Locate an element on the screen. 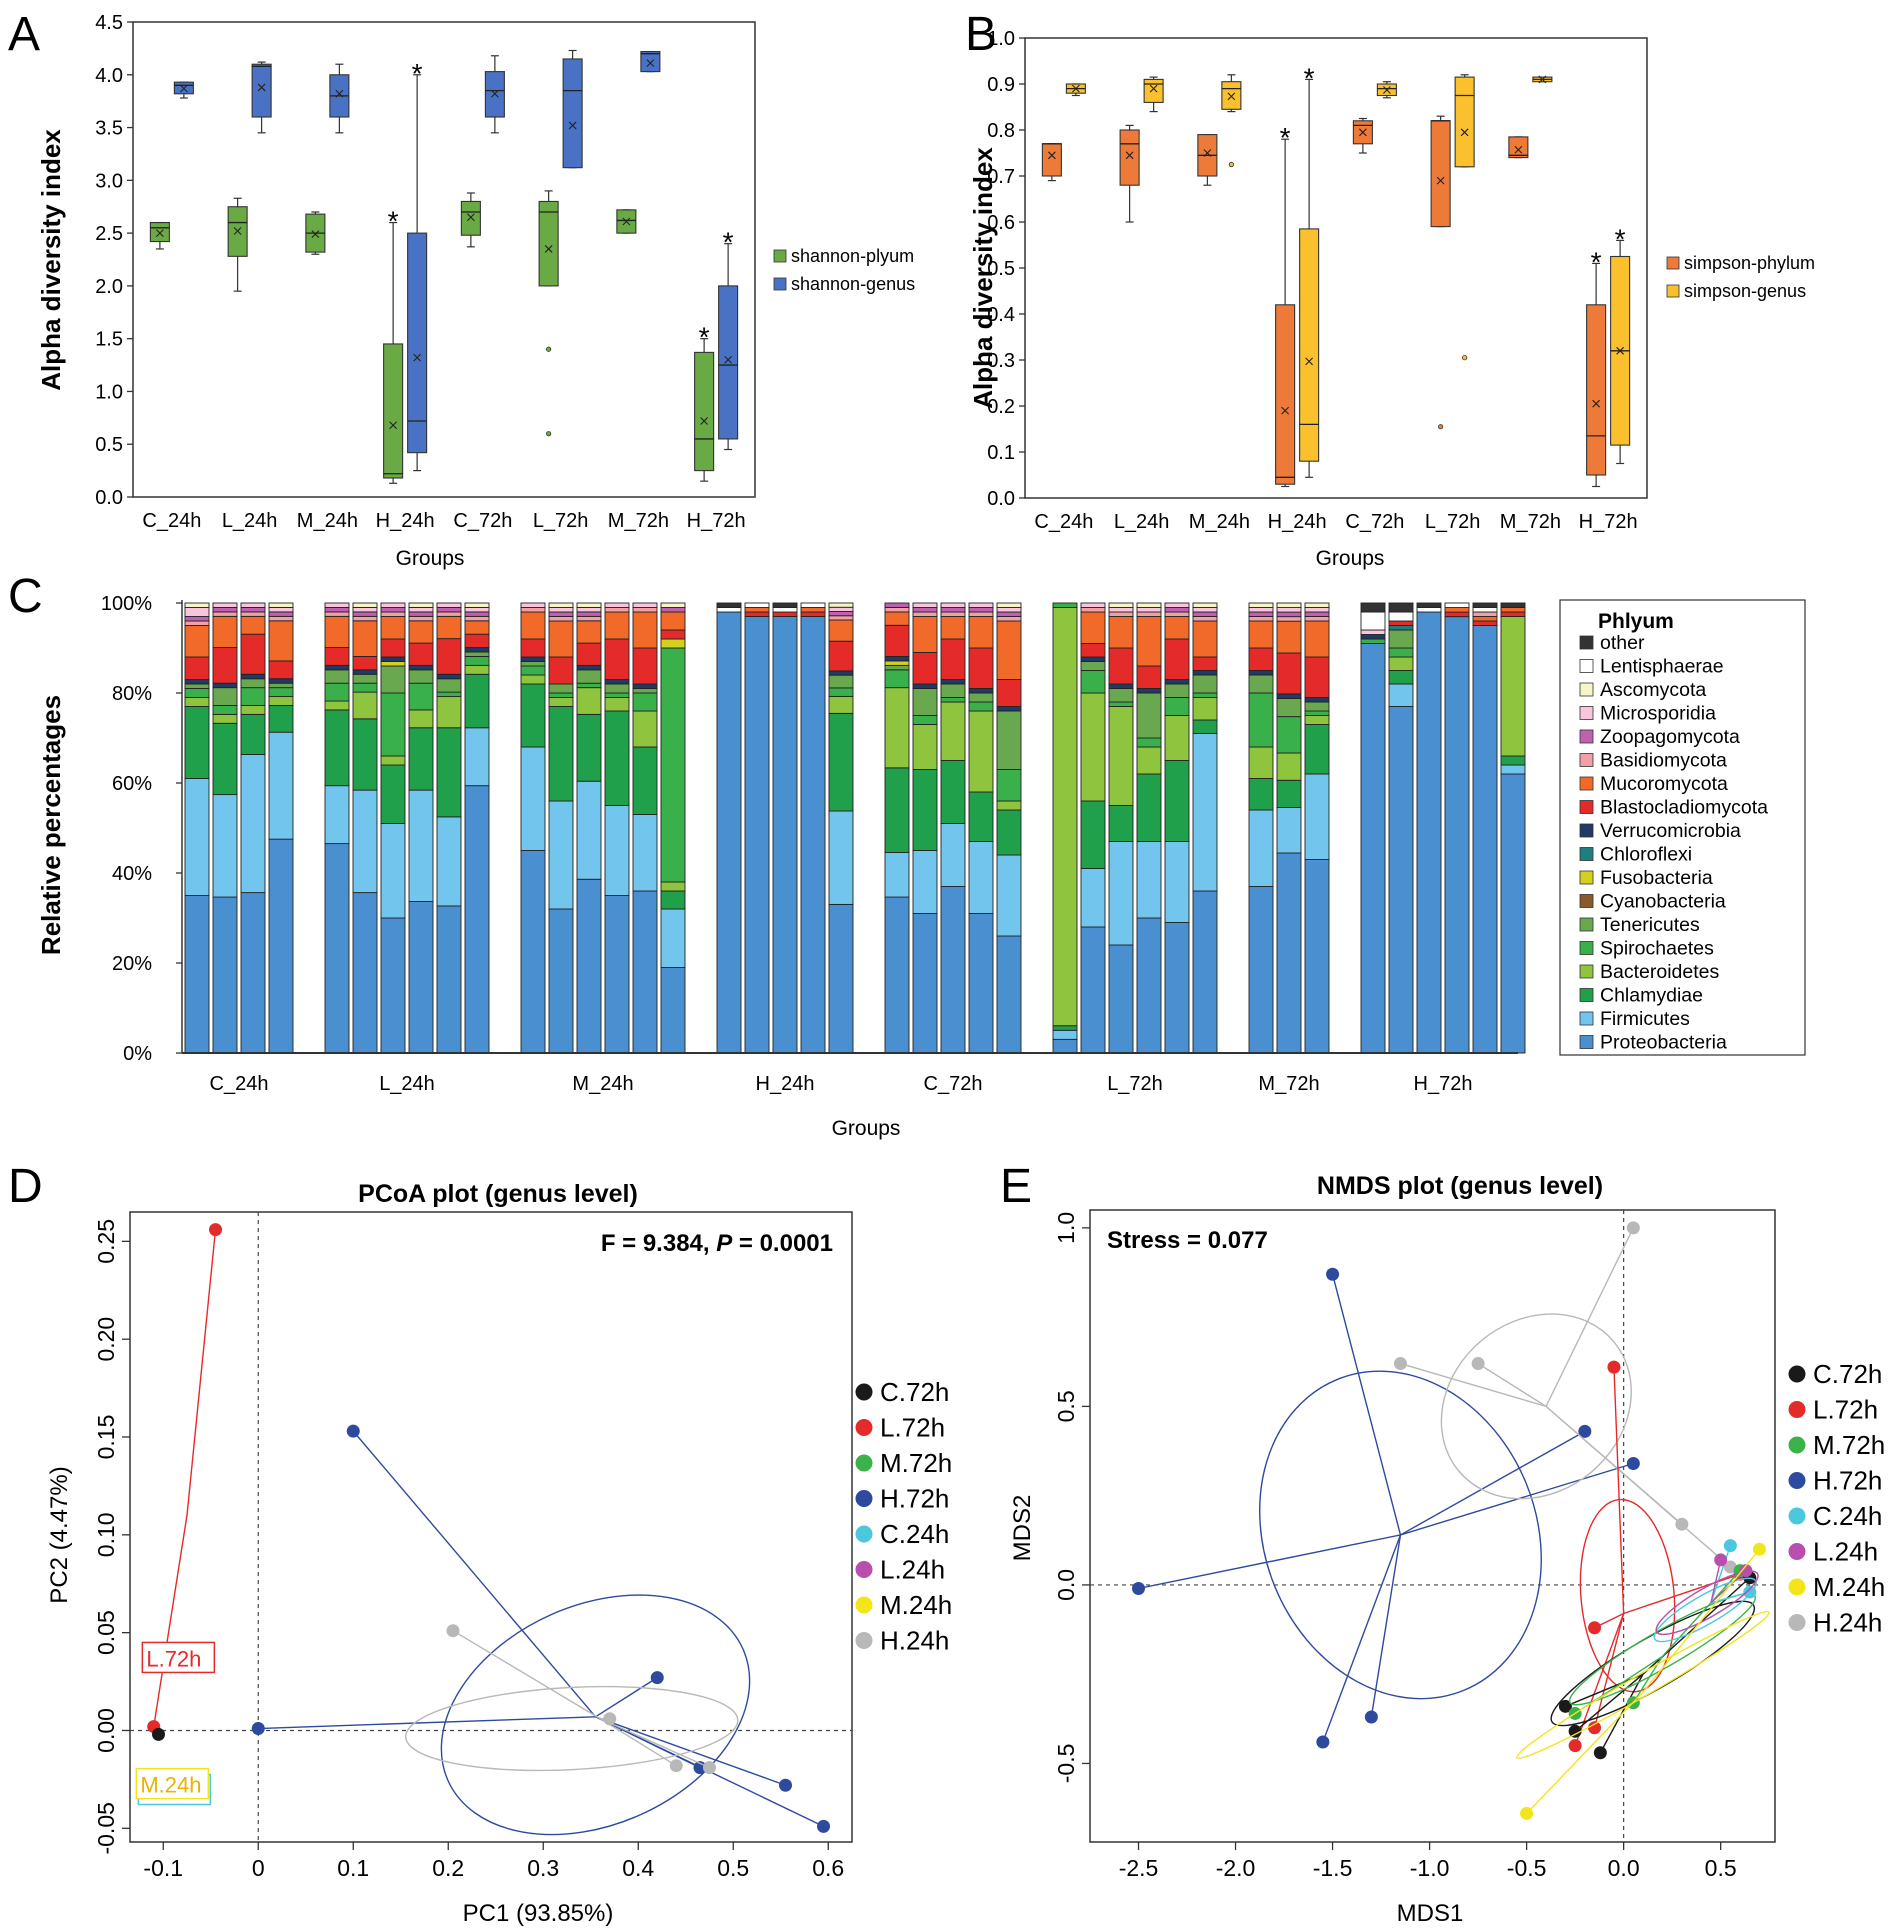 Image resolution: width=1902 pixels, height=1932 pixels. legend: shannon-plyum shannon-genus is located at coordinates (844, 270).